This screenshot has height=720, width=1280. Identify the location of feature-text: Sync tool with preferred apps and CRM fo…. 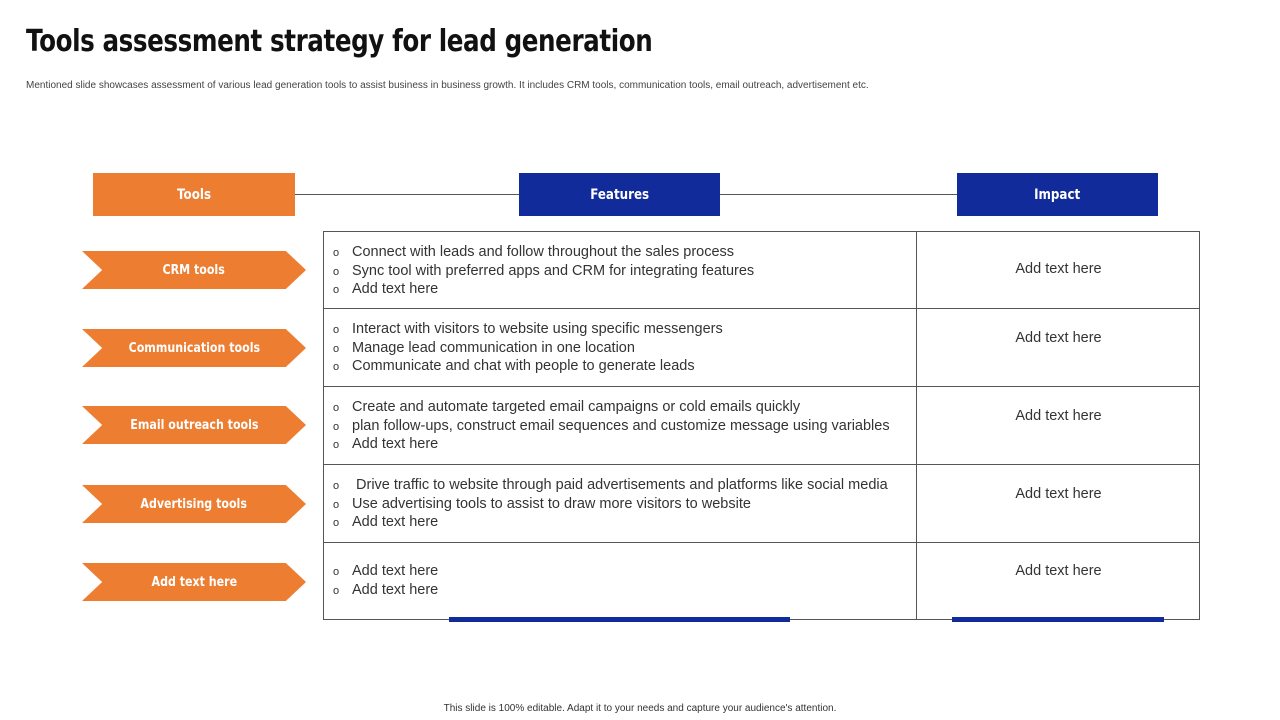
(553, 270).